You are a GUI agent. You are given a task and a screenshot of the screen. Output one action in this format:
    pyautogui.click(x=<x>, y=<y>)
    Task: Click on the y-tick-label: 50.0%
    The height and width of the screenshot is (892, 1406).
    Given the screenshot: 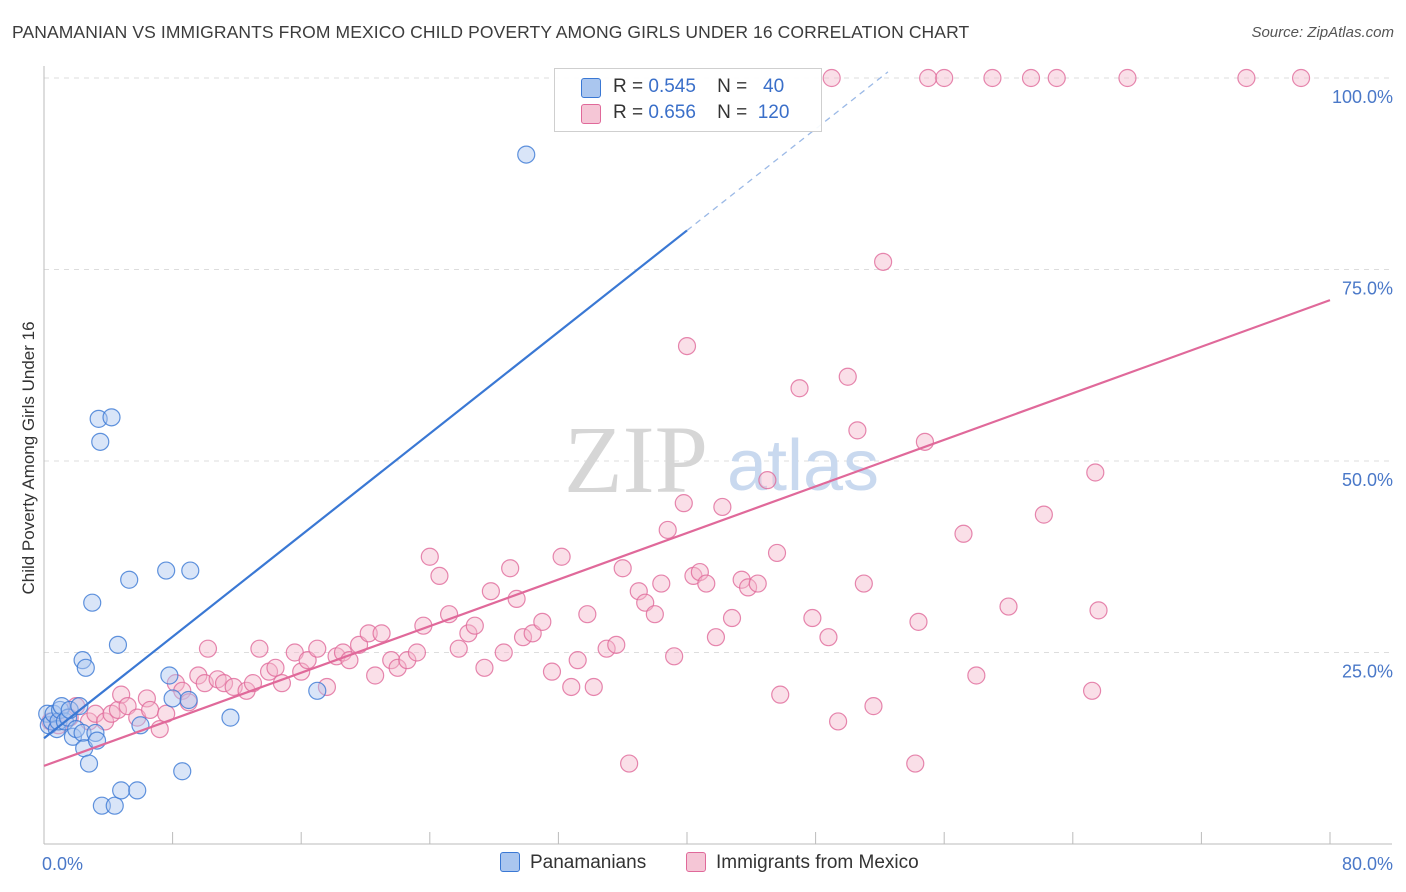 What is the action you would take?
    pyautogui.click(x=1367, y=480)
    